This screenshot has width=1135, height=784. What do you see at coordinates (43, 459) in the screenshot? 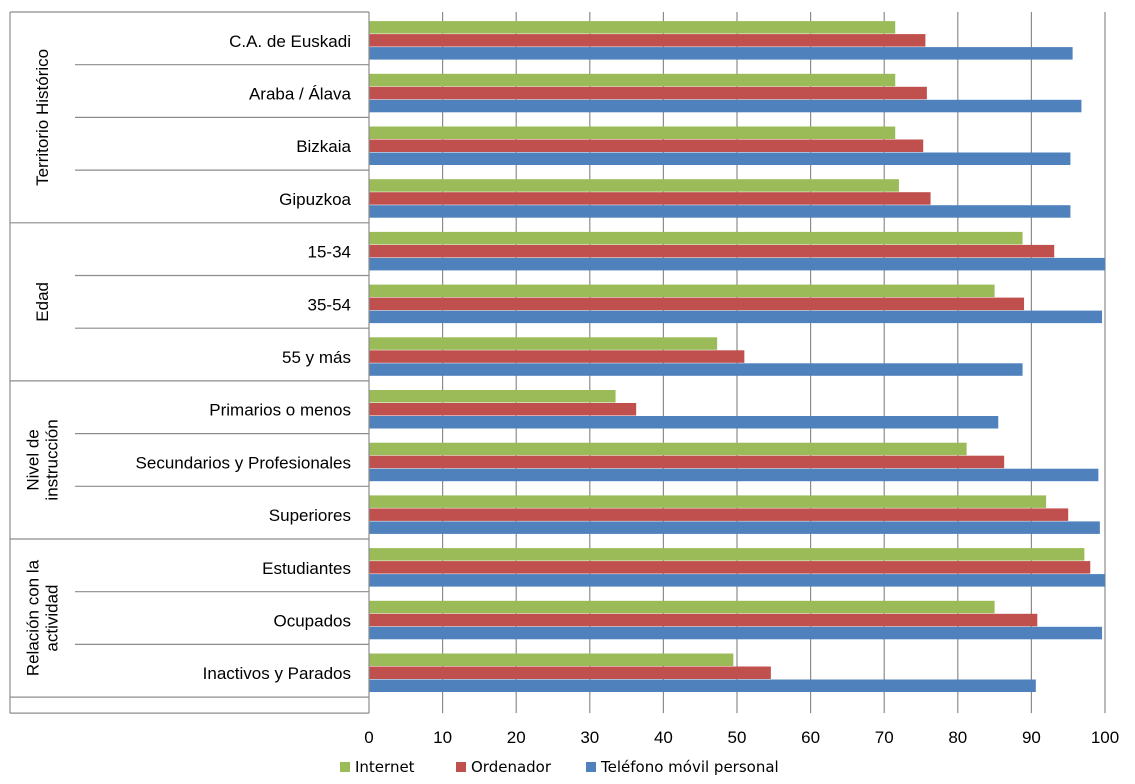
I see `group-label: Nivel deinstrucción` at bounding box center [43, 459].